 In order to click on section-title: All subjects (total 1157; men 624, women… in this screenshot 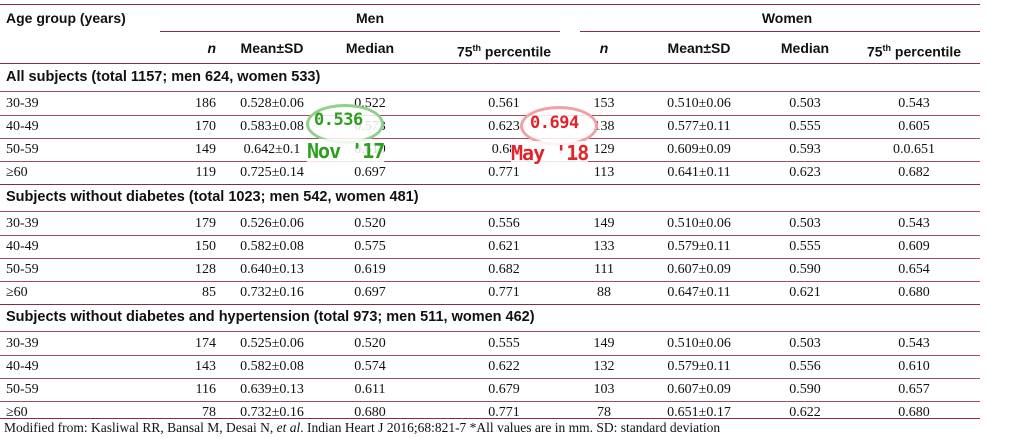, I will do `click(163, 77)`.